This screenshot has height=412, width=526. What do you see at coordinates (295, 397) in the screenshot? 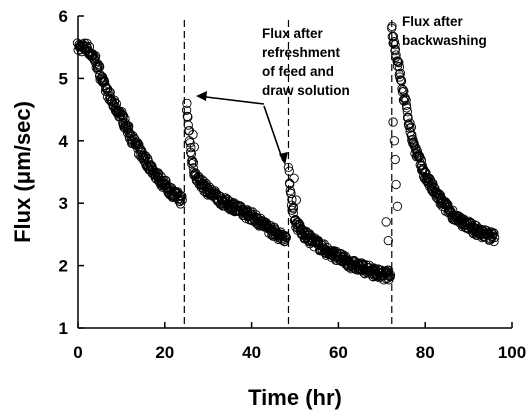
I see `x-axis-title: Time (hr)` at bounding box center [295, 397].